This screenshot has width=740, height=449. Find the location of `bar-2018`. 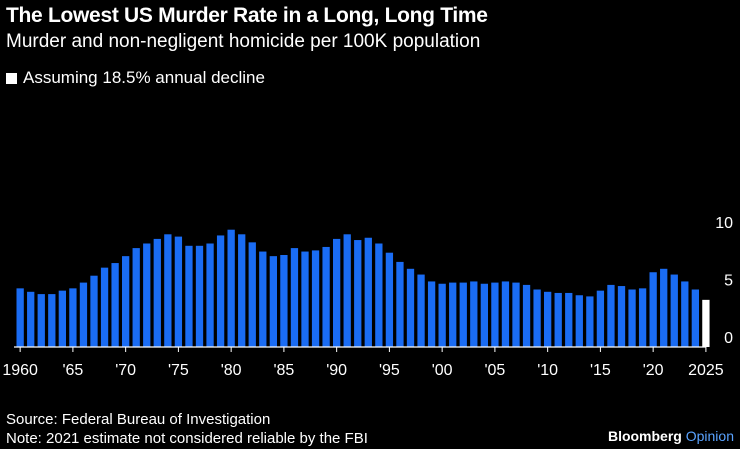

bar-2018 is located at coordinates (632, 318).